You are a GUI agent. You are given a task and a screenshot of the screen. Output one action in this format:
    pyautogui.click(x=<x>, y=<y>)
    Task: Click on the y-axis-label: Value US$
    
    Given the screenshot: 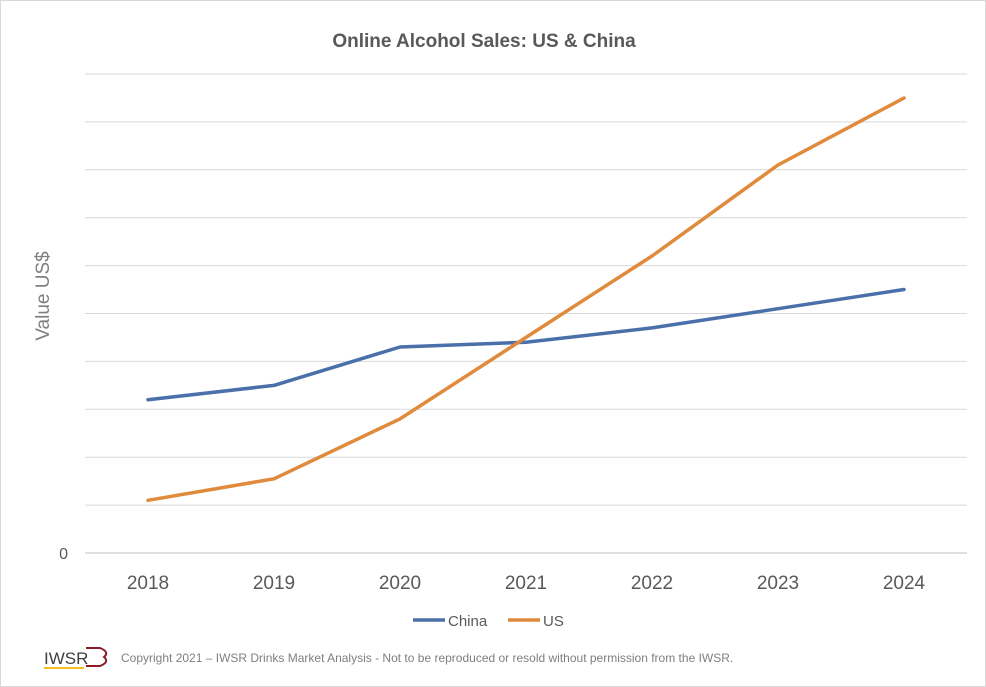 What is the action you would take?
    pyautogui.click(x=43, y=296)
    